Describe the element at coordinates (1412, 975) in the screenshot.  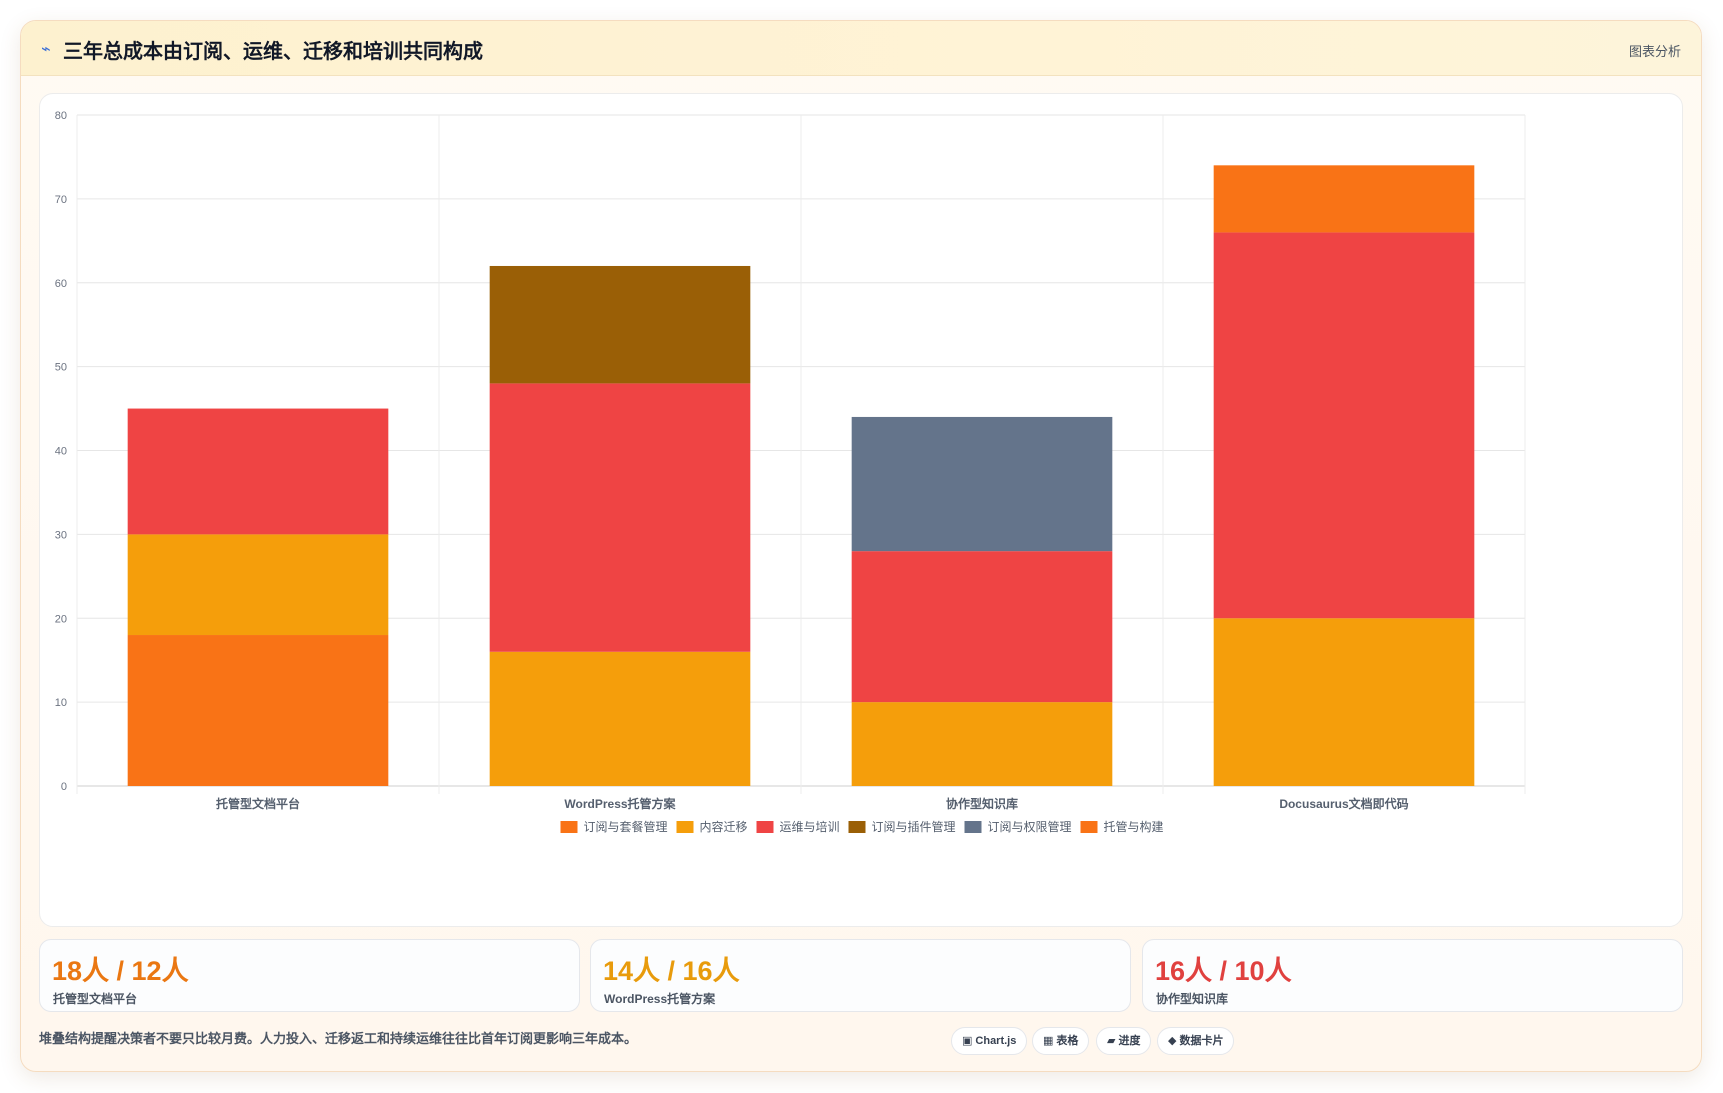
I see `stat-card-collab: 16人 / 10人 协作型知识库` at that location.